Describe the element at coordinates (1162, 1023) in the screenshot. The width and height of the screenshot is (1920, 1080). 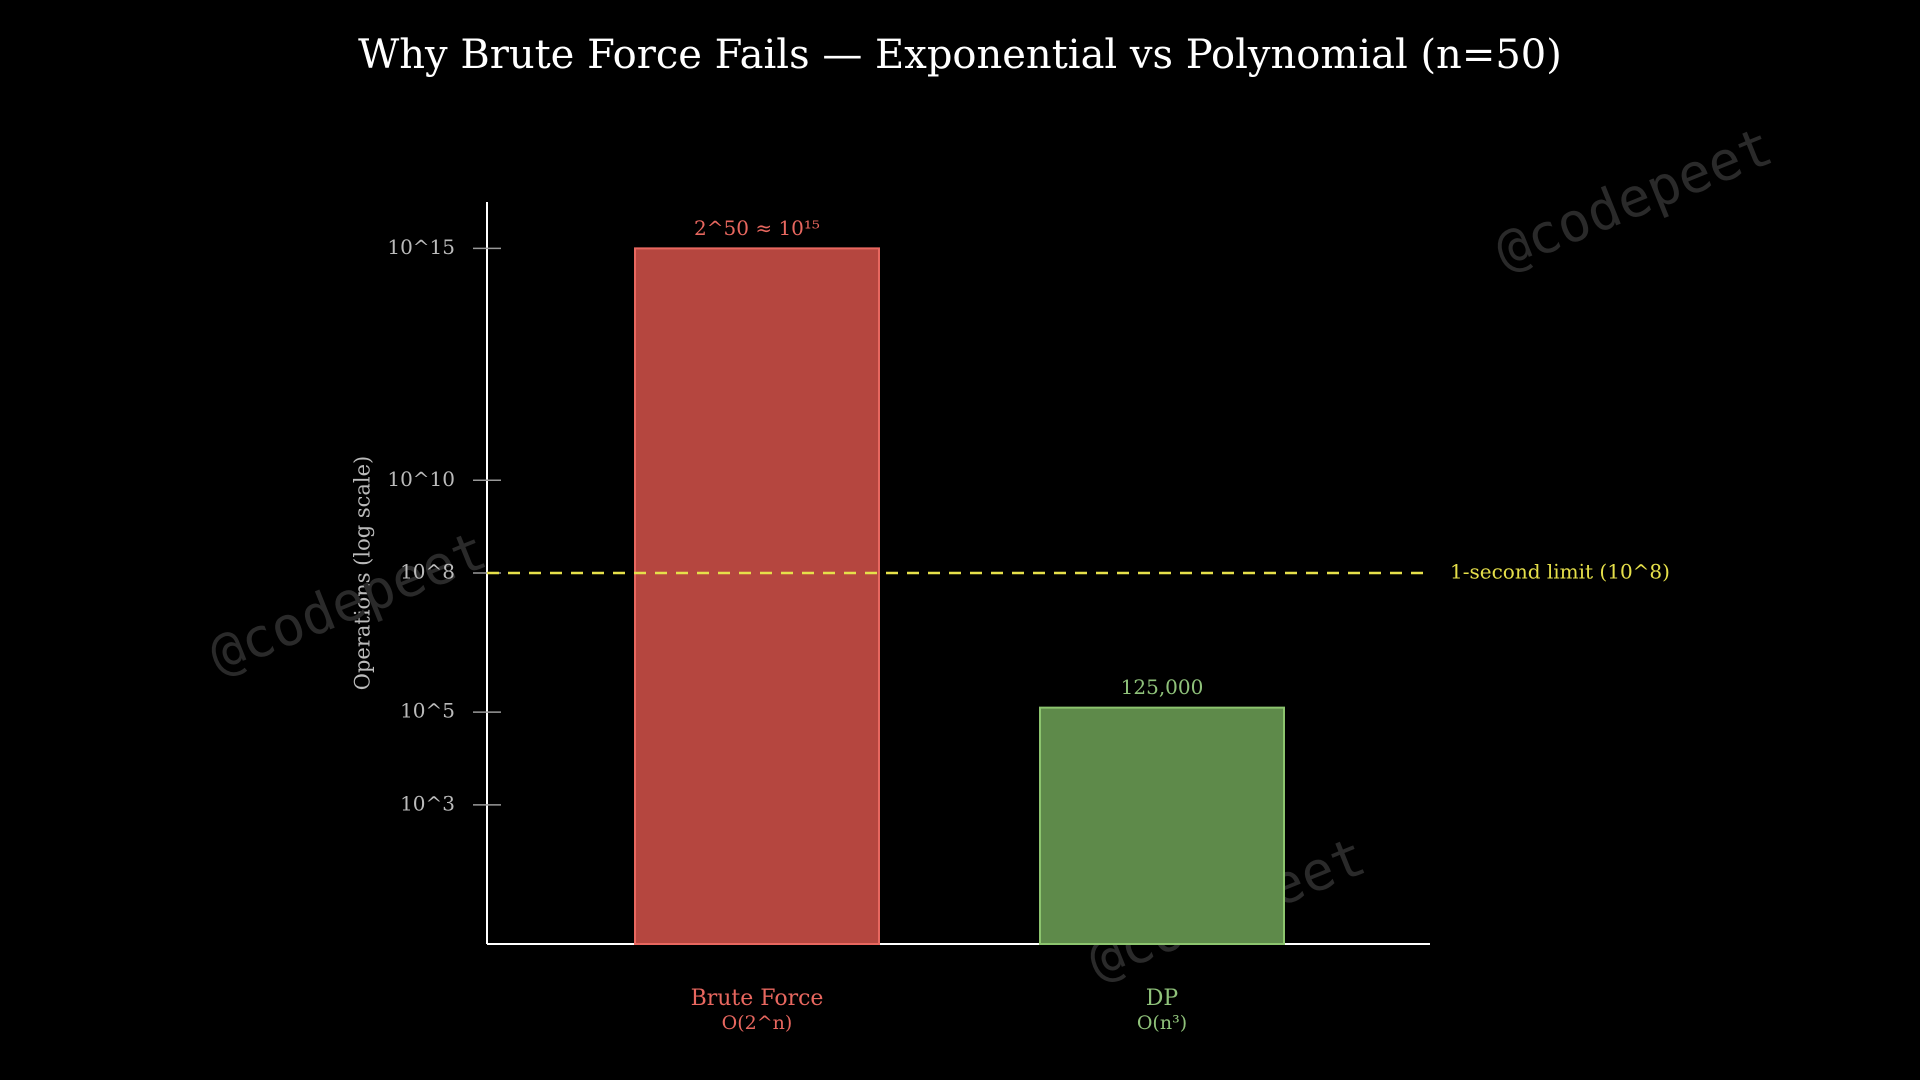
I see `x-tick-note: O(n³)` at that location.